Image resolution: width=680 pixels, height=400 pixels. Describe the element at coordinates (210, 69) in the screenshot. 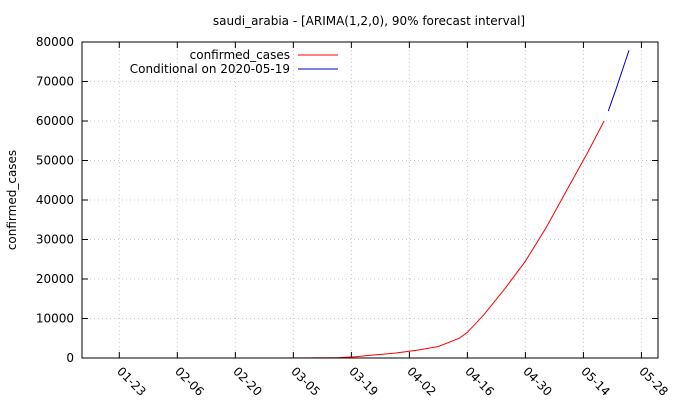

I see `legend-label-forecast: Conditional on 2020-05-19` at that location.